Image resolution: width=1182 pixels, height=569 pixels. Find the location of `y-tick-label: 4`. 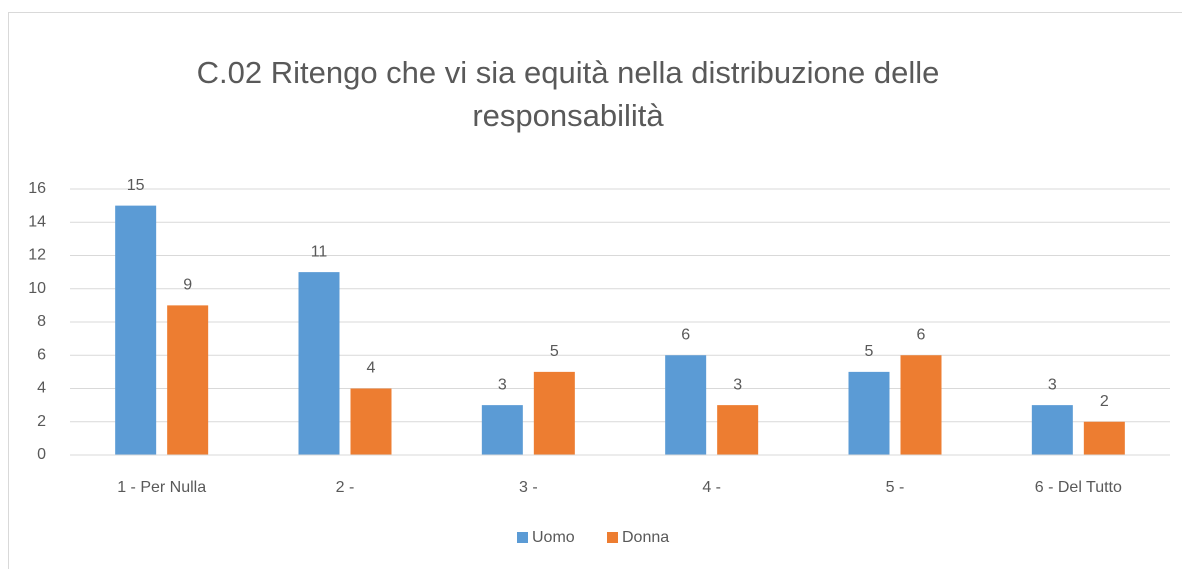

y-tick-label: 4 is located at coordinates (41, 388).